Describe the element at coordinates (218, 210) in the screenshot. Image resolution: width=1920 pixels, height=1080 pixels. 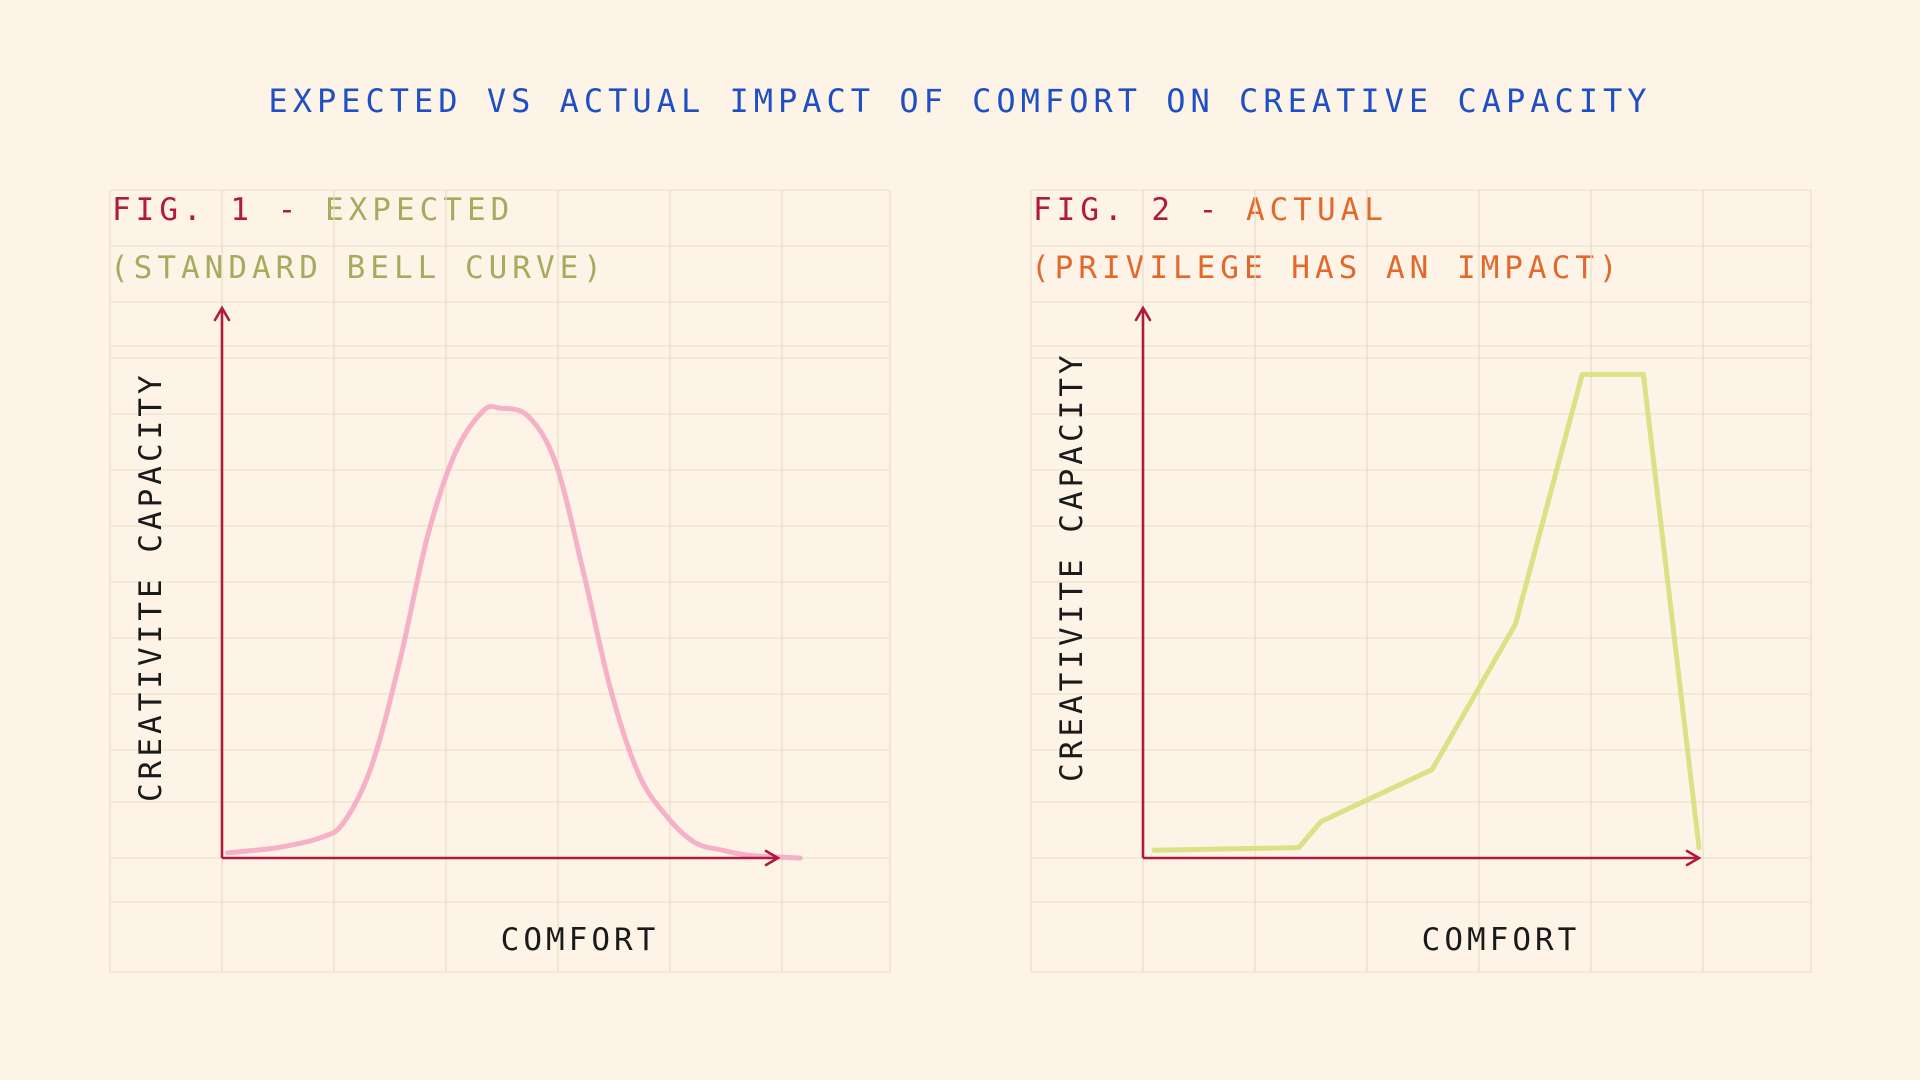
I see `fig-number: FIG. 1 -` at that location.